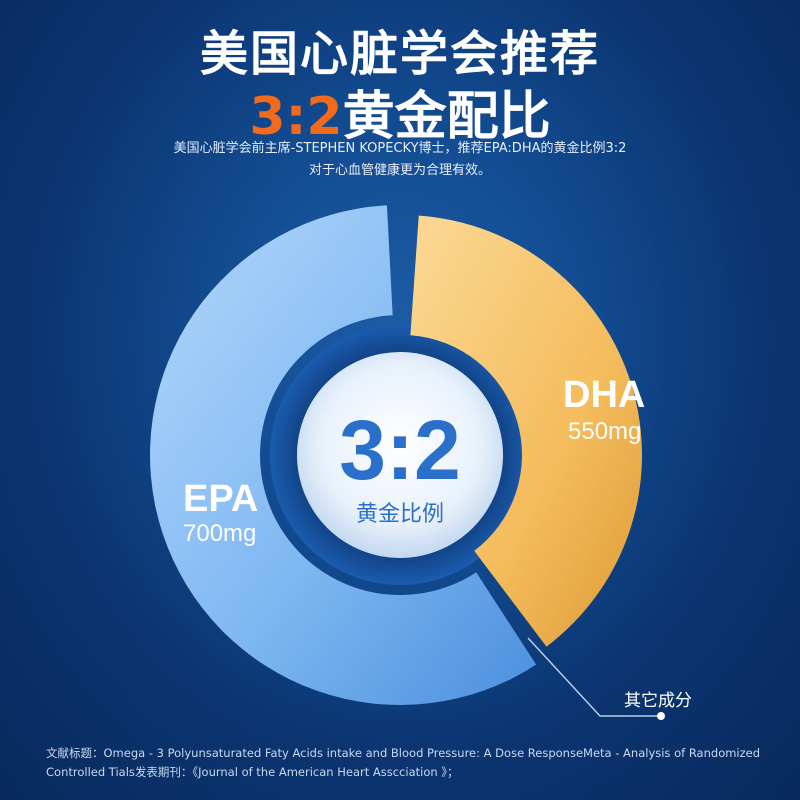 This screenshot has height=800, width=800. What do you see at coordinates (604, 395) in the screenshot?
I see `dha-label: DHA` at bounding box center [604, 395].